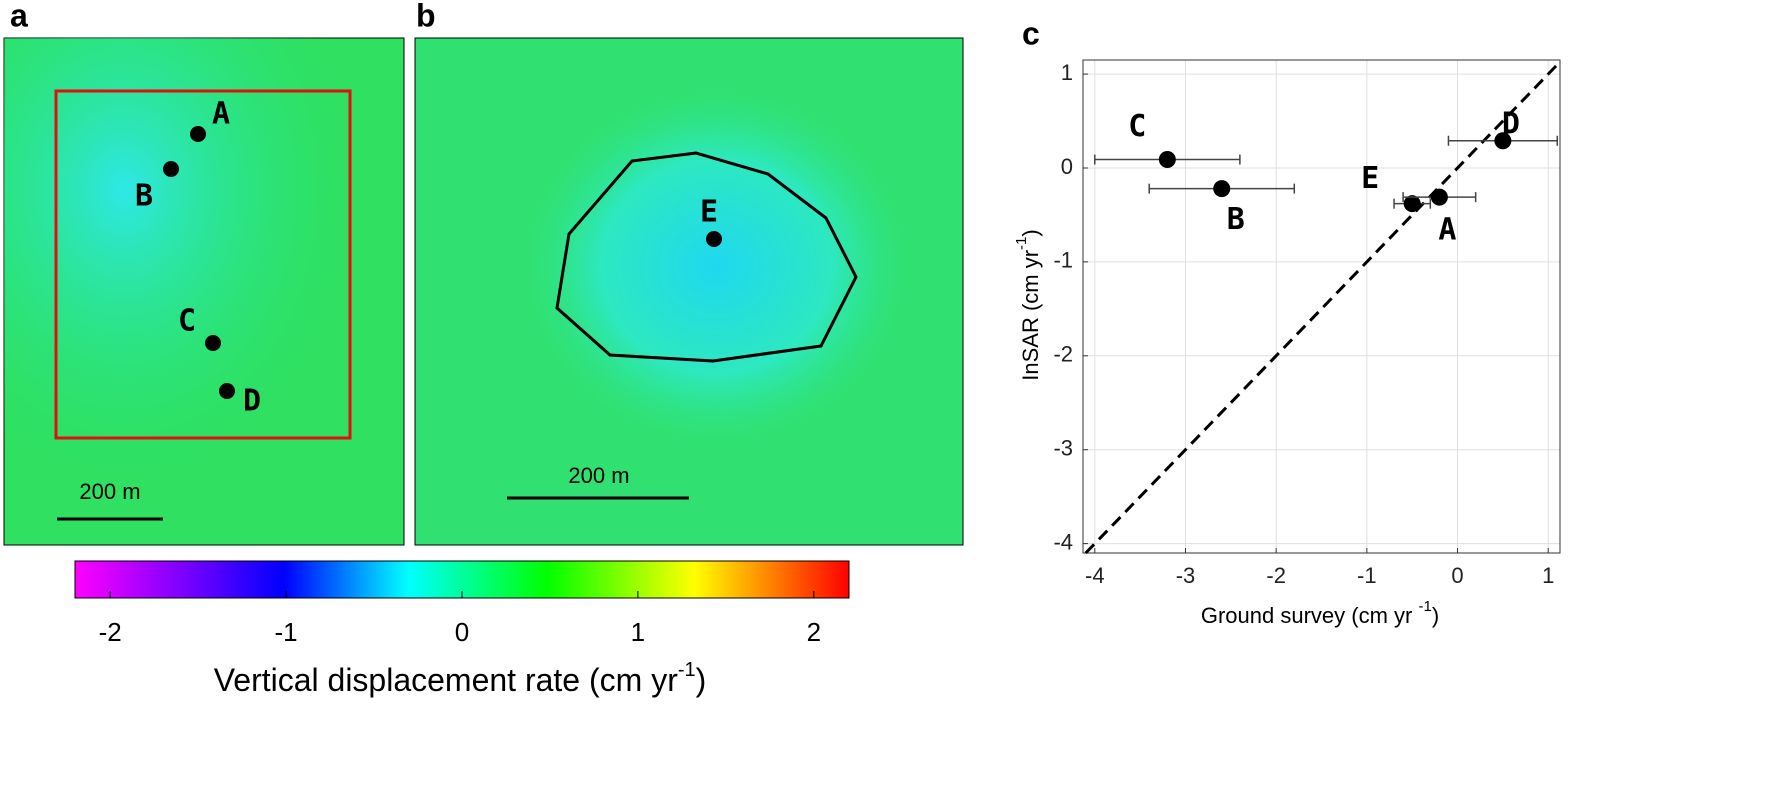 The height and width of the screenshot is (799, 1771). What do you see at coordinates (1028, 304) in the screenshot?
I see `y-axis-label: InSAR (cm yr-1)` at bounding box center [1028, 304].